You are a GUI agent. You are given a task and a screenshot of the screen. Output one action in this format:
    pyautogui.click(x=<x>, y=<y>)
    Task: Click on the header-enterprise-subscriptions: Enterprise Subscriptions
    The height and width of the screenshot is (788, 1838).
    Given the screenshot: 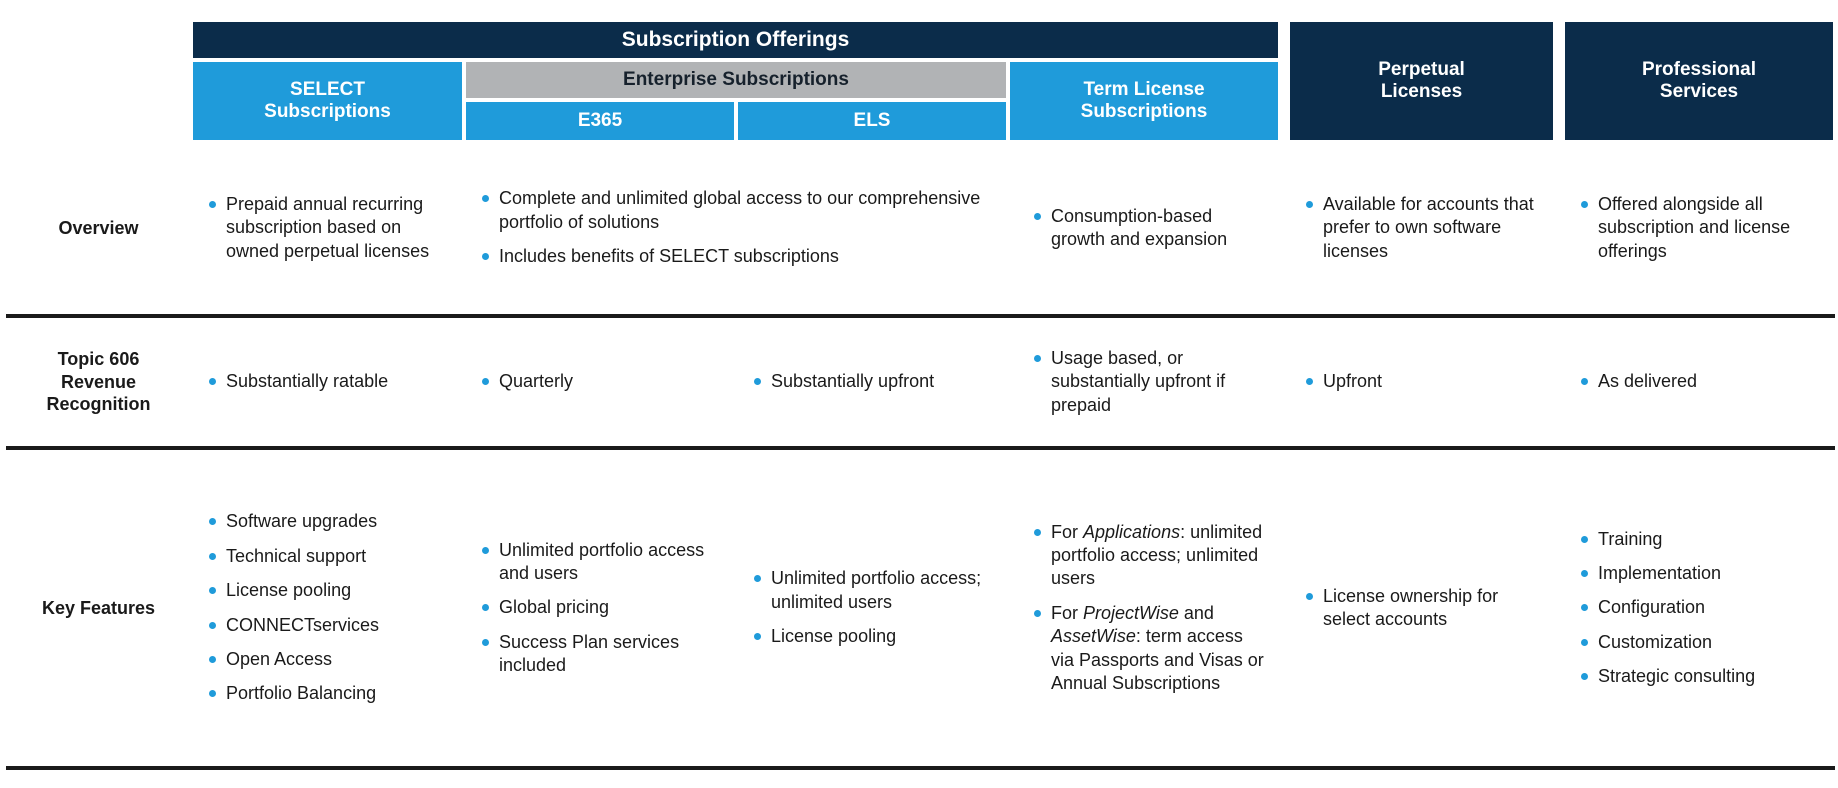 What is the action you would take?
    pyautogui.click(x=736, y=80)
    